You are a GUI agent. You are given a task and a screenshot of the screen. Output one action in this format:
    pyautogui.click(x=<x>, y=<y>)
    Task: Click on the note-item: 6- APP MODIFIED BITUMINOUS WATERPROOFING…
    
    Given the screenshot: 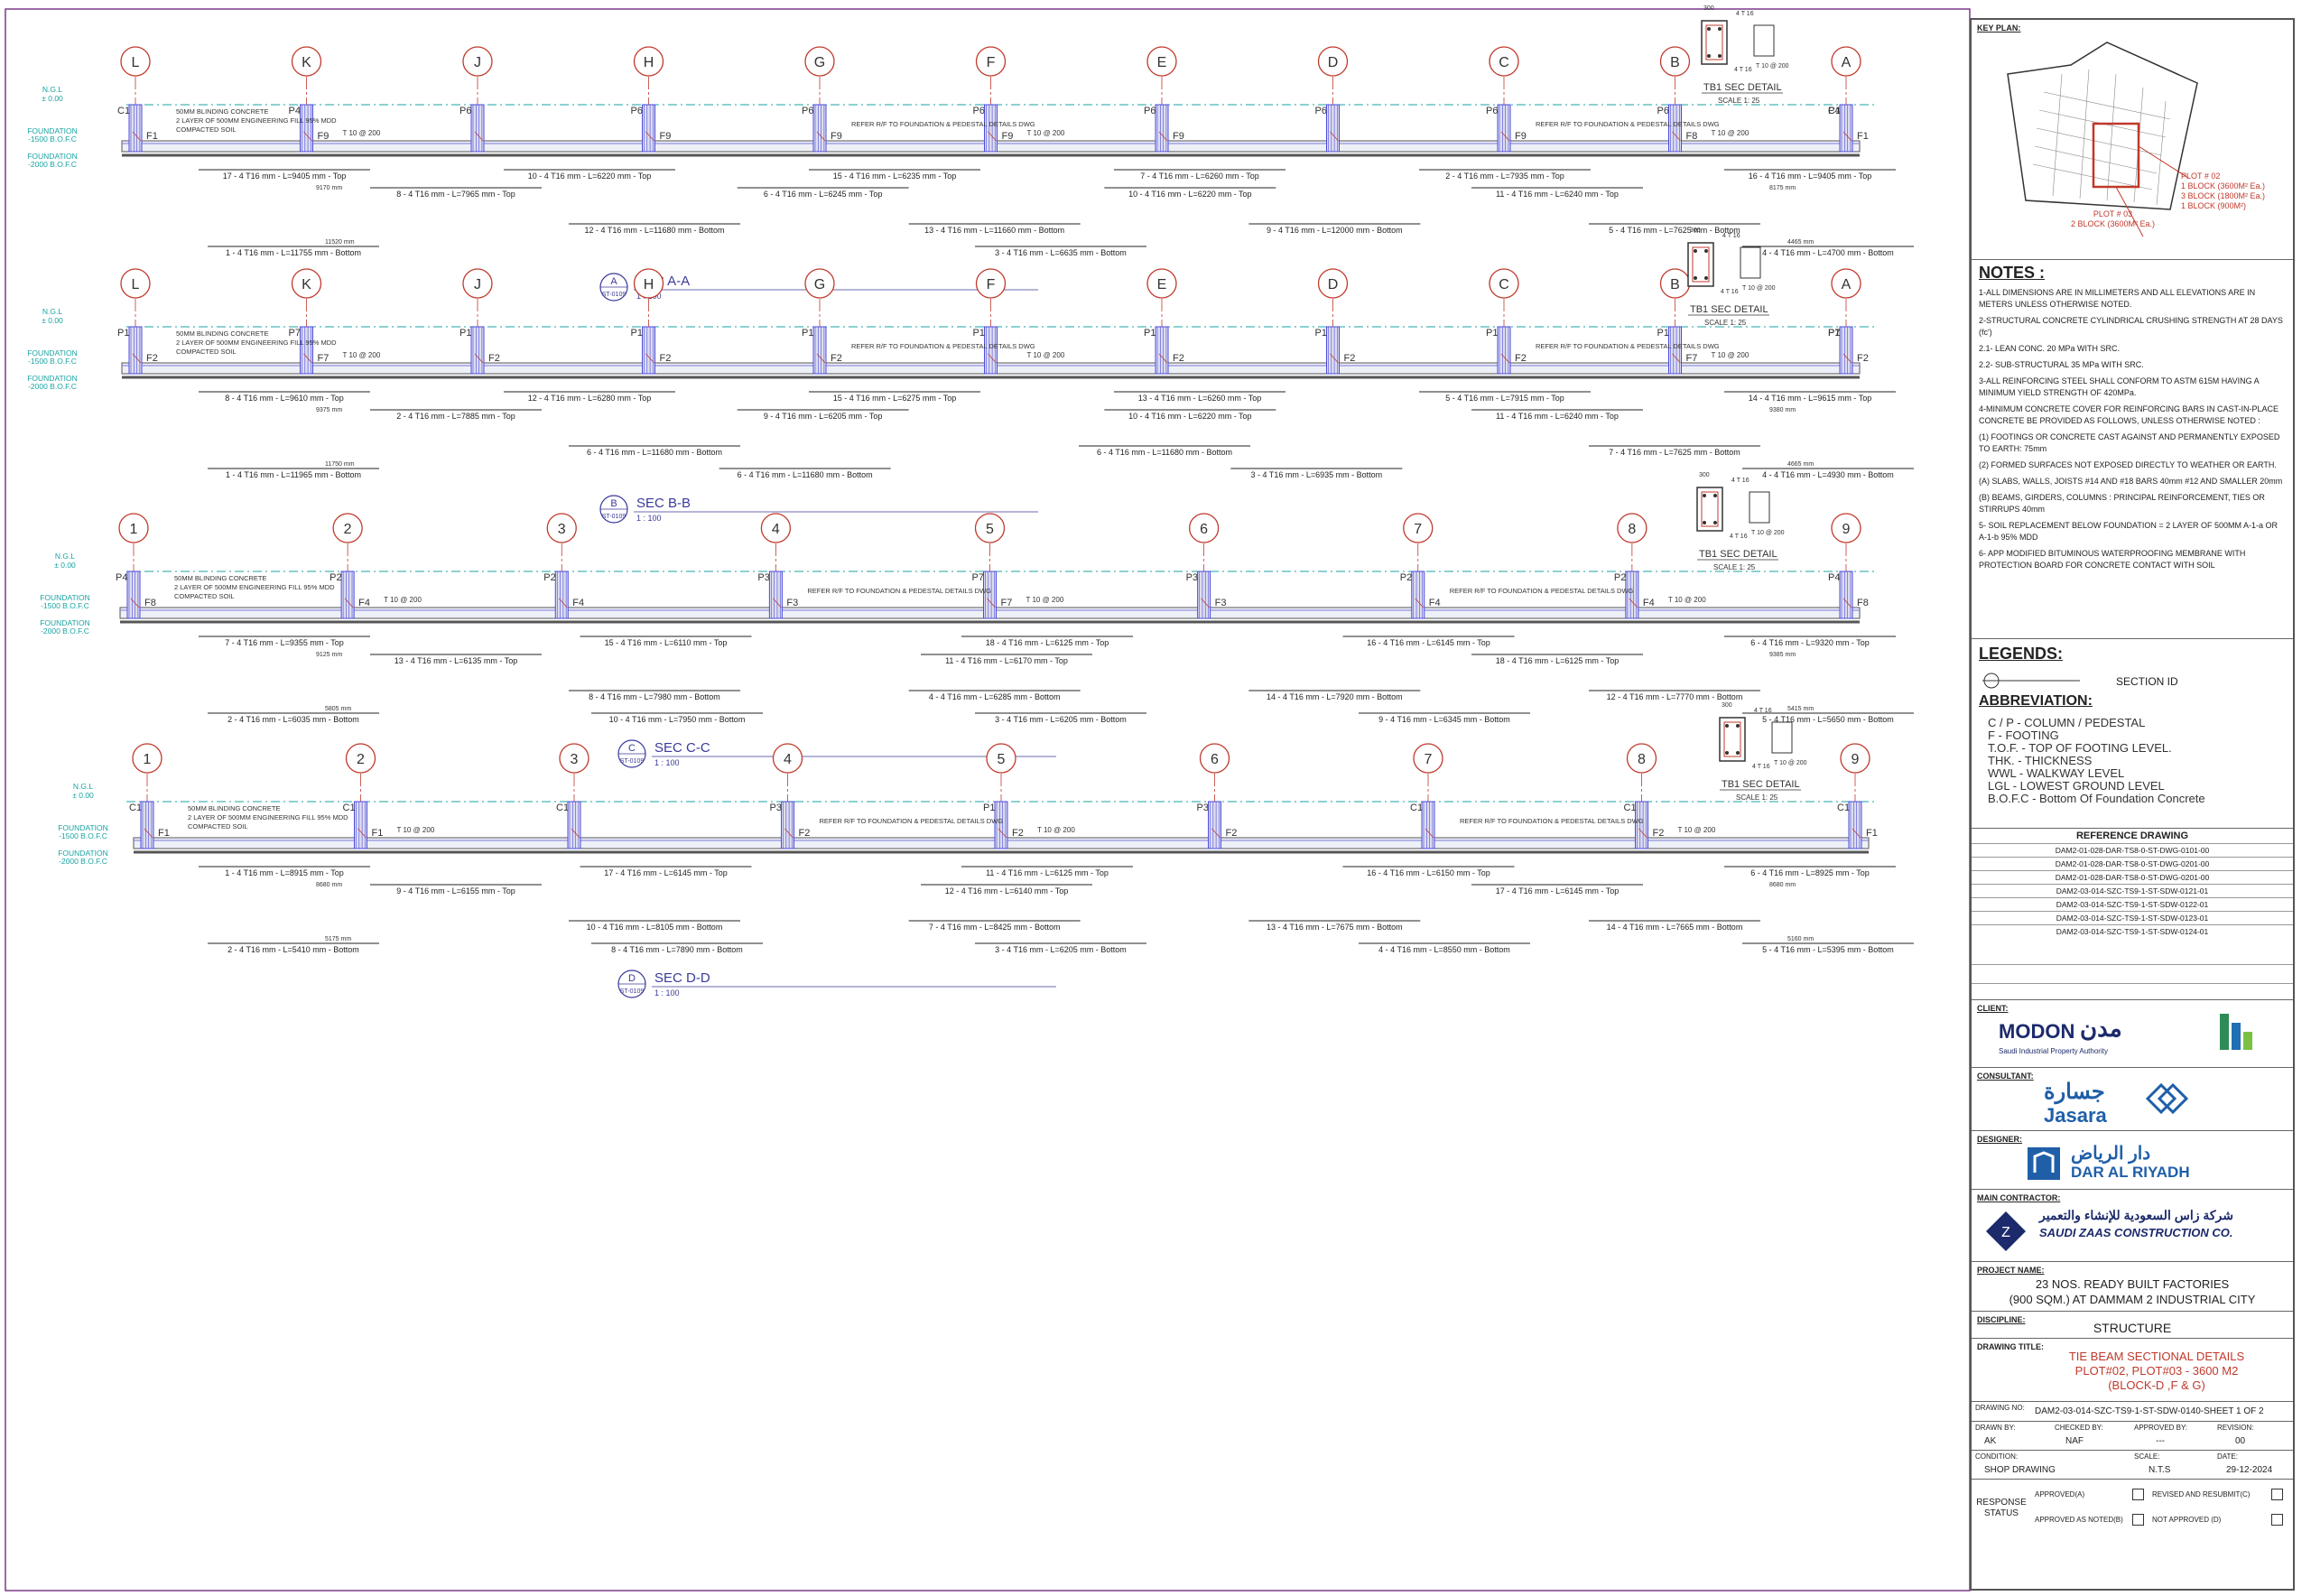 What is the action you would take?
    pyautogui.click(x=2112, y=559)
    